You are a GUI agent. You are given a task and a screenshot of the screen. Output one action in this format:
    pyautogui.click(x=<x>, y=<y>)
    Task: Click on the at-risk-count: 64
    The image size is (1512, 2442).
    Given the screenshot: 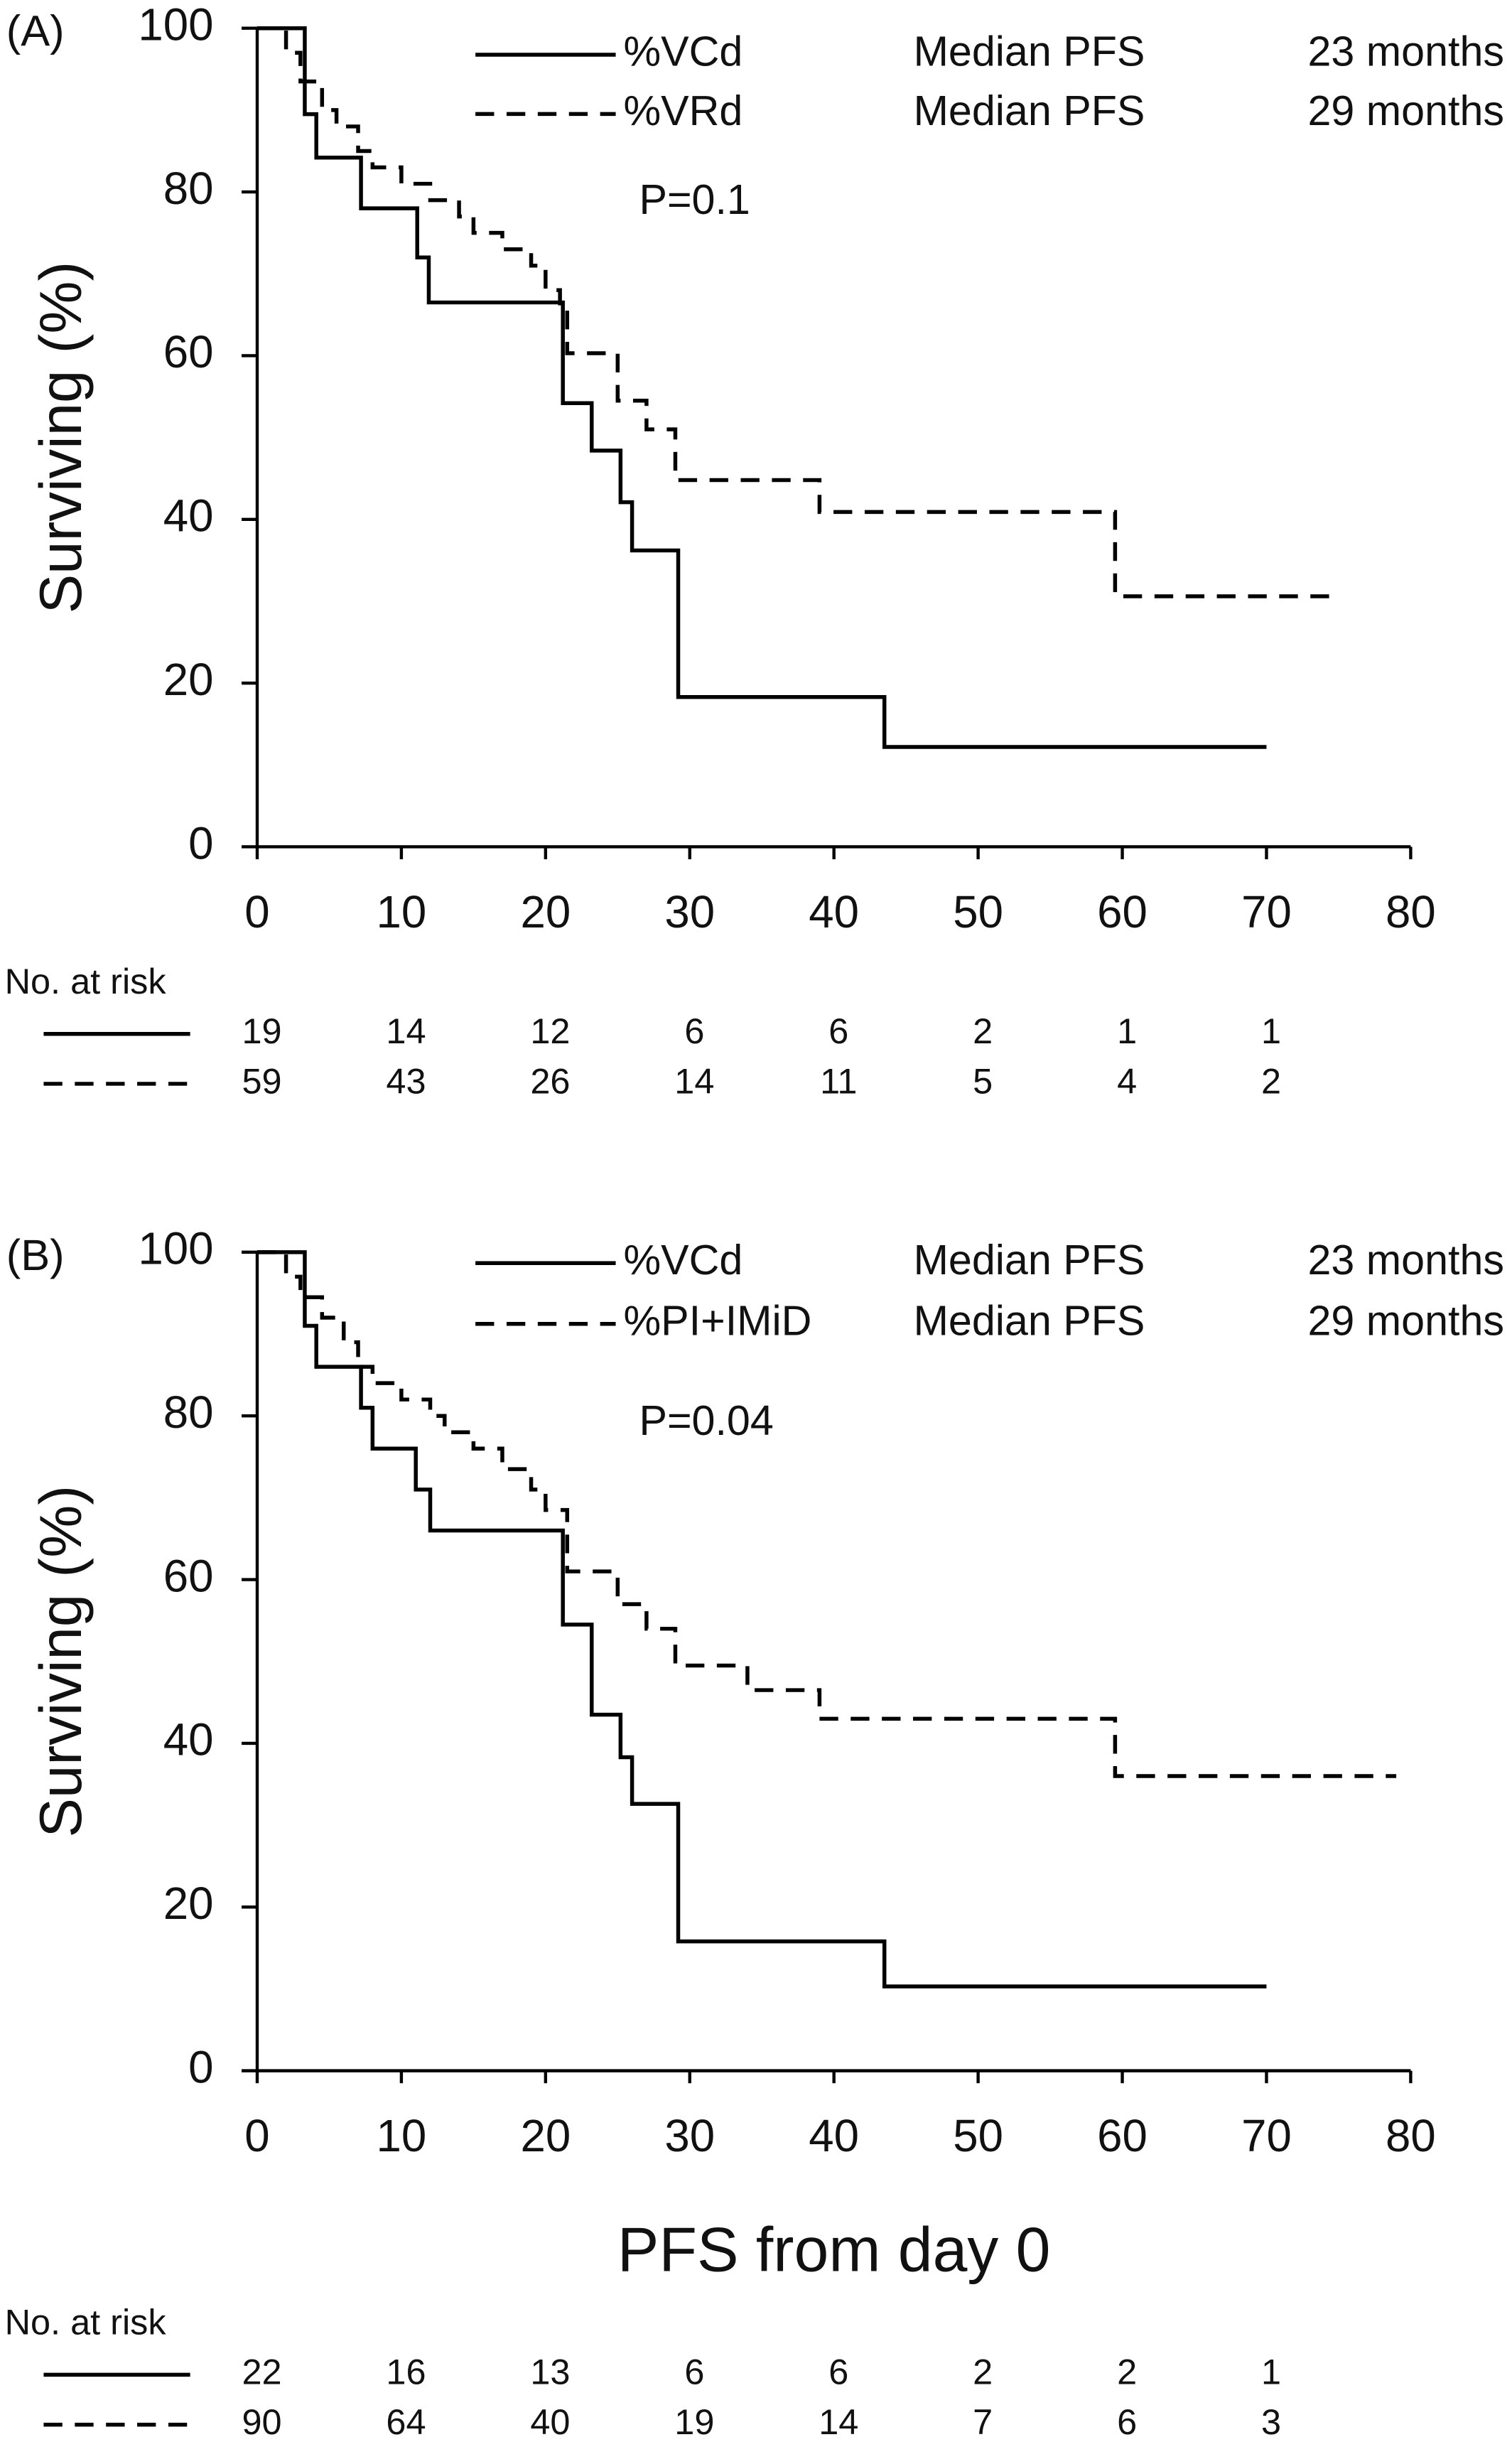 What is the action you would take?
    pyautogui.click(x=406, y=2421)
    